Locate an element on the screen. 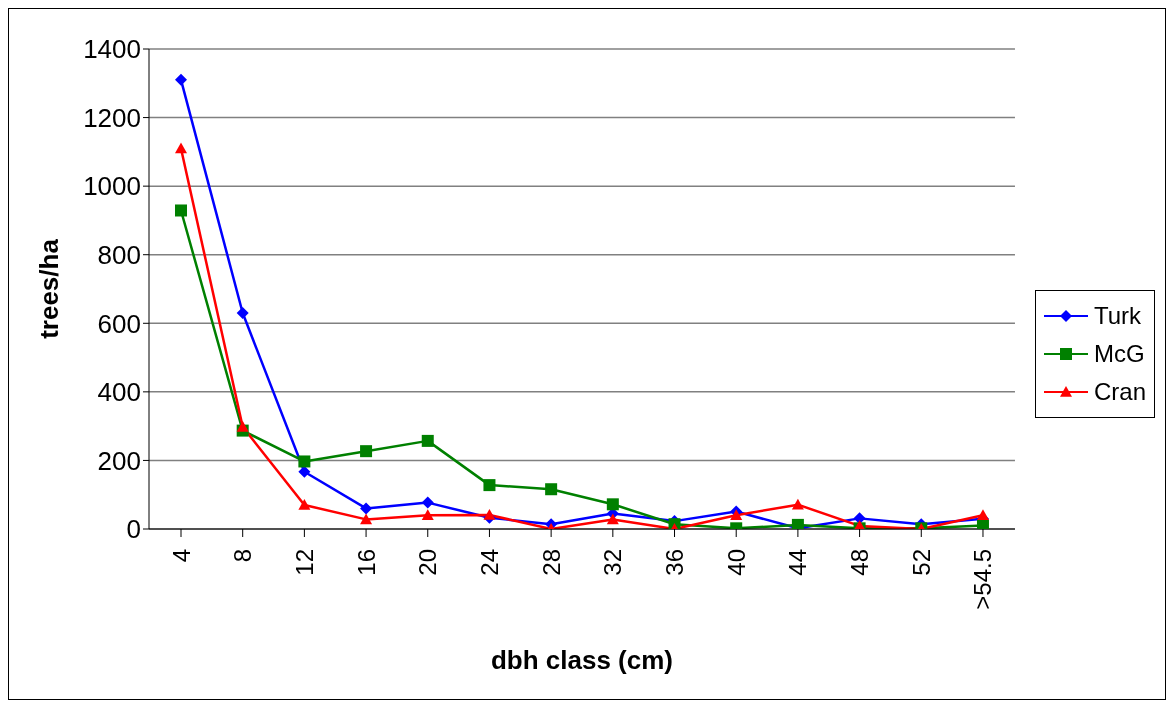 The height and width of the screenshot is (708, 1174). y-tick-label: 400 is located at coordinates (119, 392).